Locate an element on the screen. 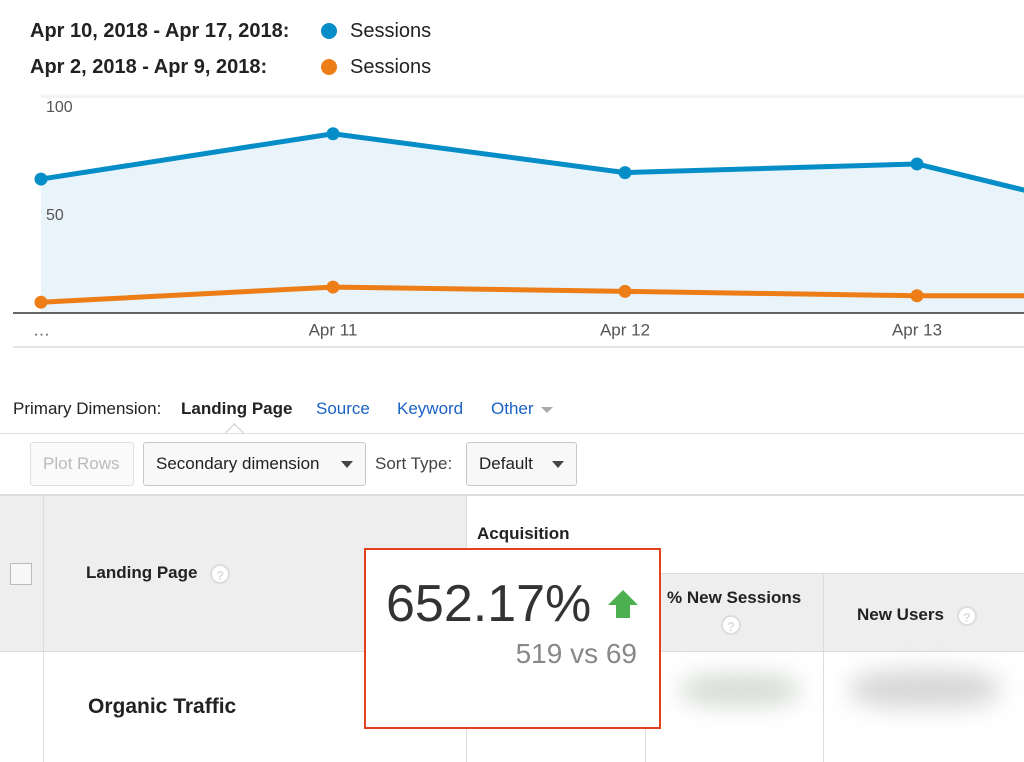 The image size is (1024, 762). dimension-option: Keyword is located at coordinates (430, 408).